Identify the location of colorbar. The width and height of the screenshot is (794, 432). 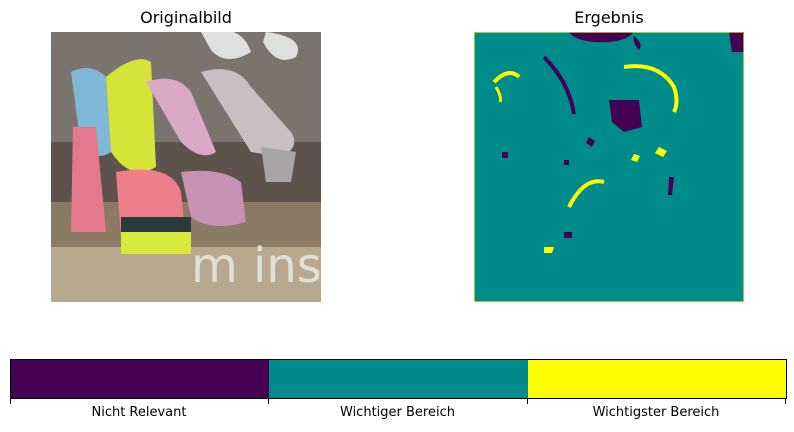
(398, 379).